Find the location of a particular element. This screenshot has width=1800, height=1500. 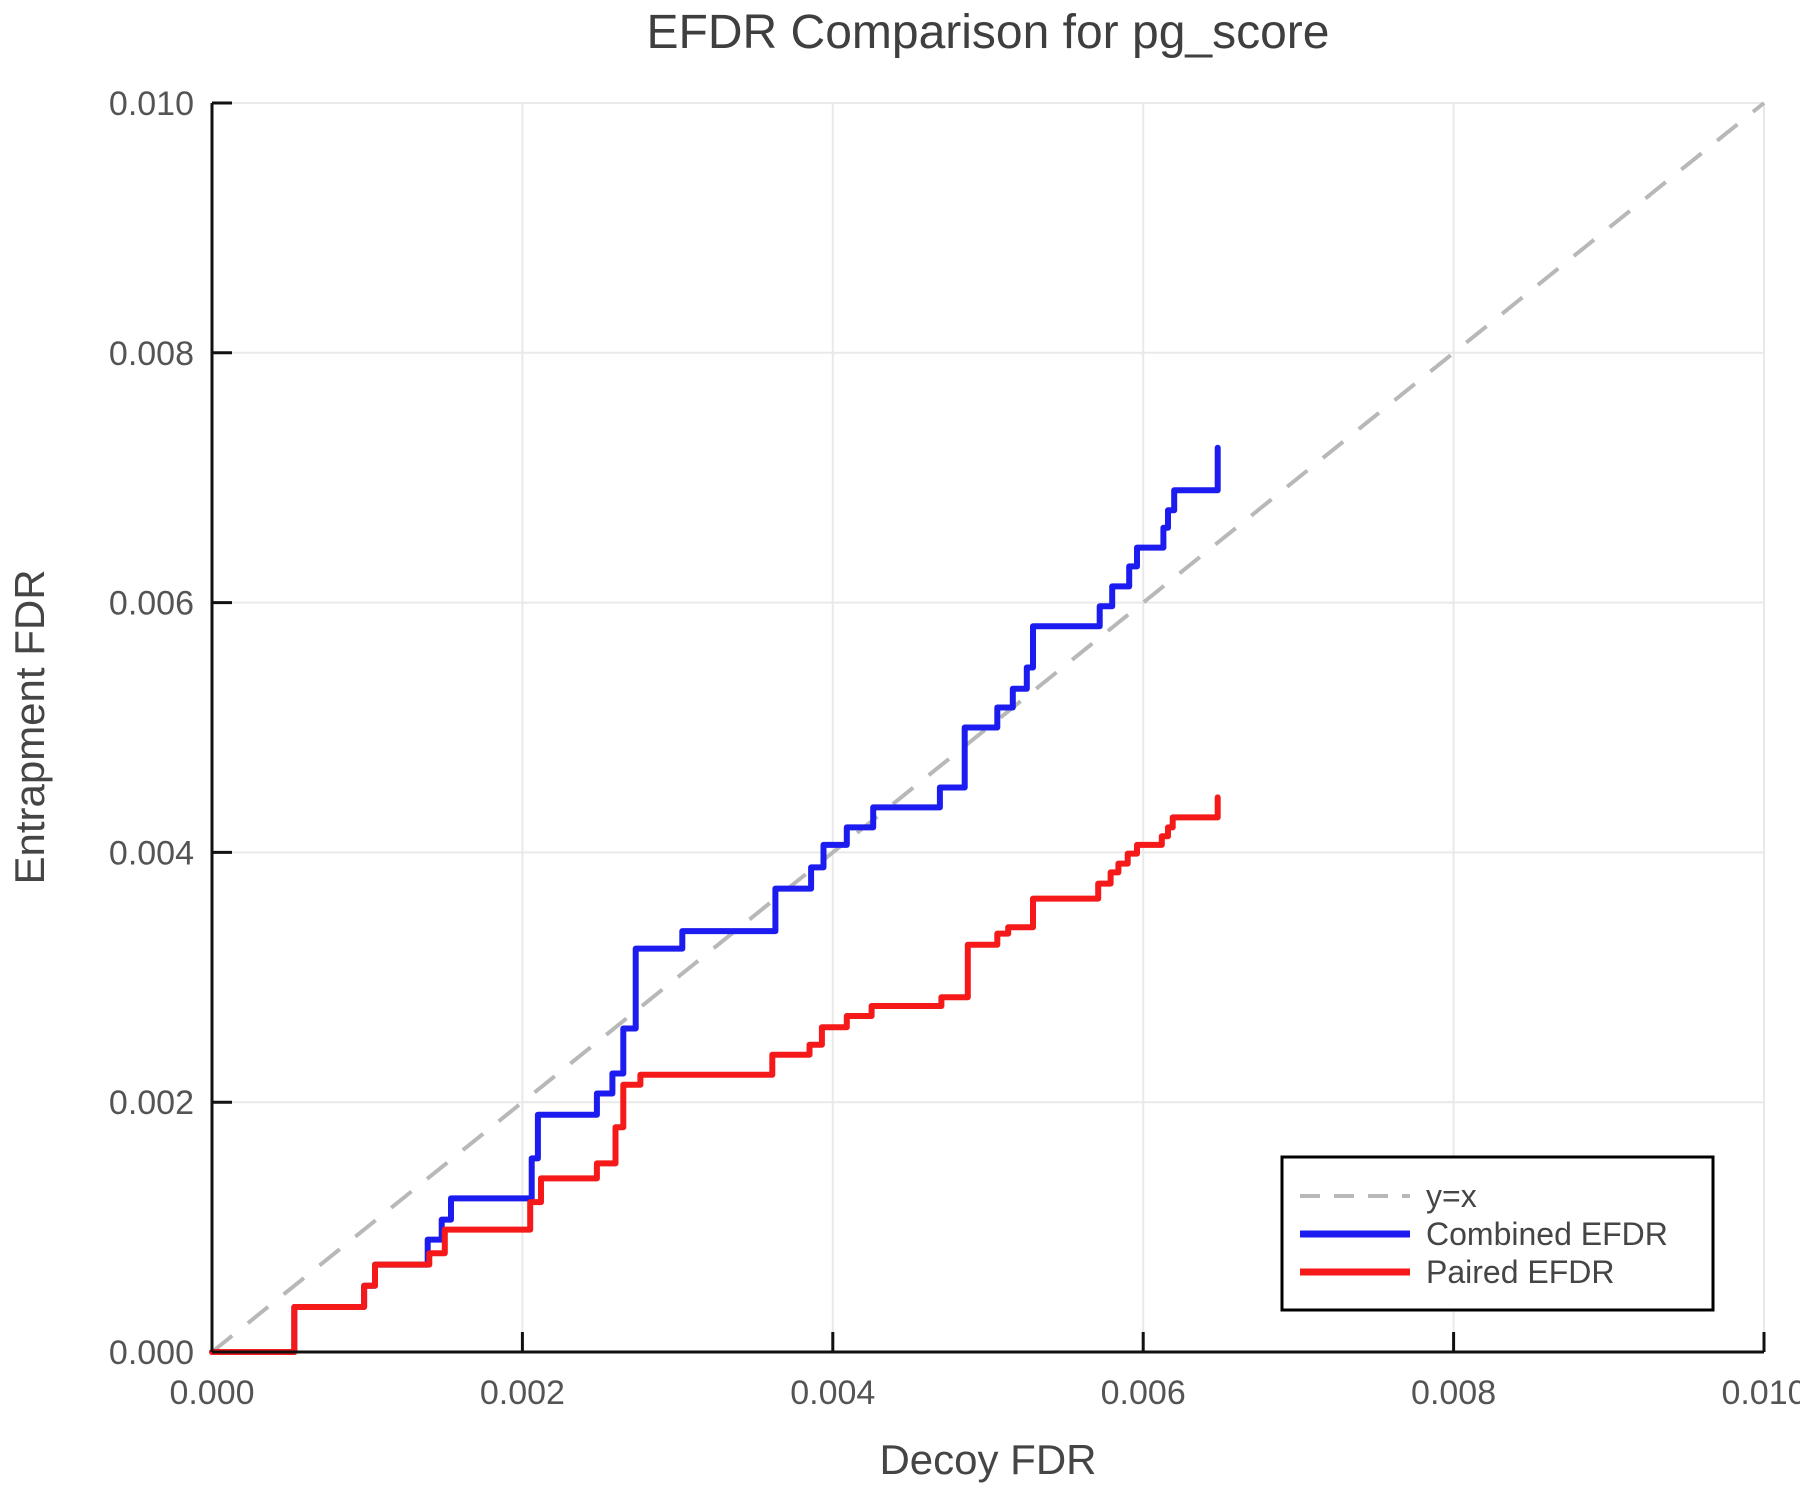

legend-entry-combined: Combined EFDR is located at coordinates (1547, 1234).